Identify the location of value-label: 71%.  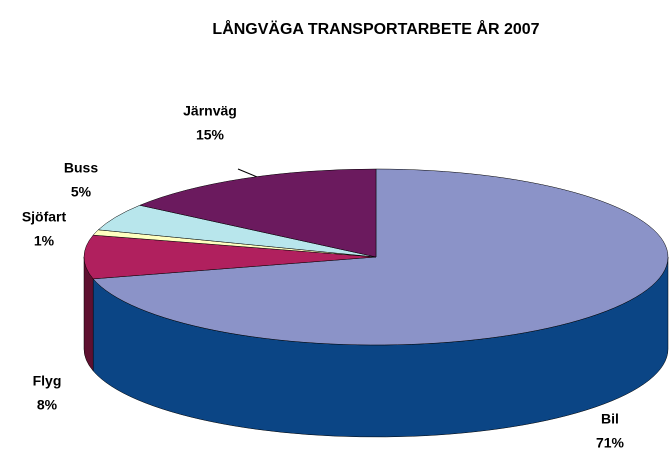
(610, 442).